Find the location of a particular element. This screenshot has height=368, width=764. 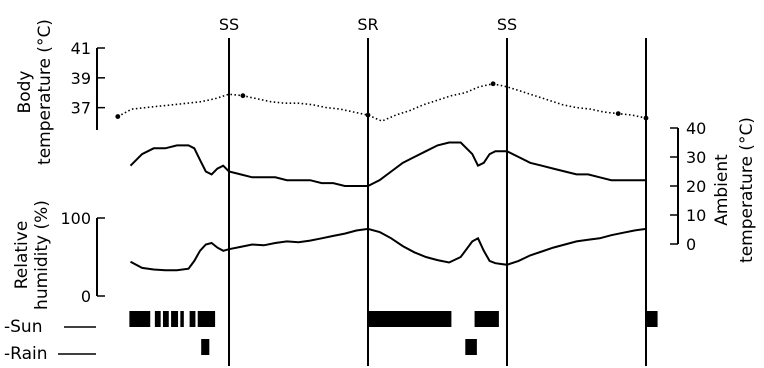

sun-row: -Sun is located at coordinates (331, 324).